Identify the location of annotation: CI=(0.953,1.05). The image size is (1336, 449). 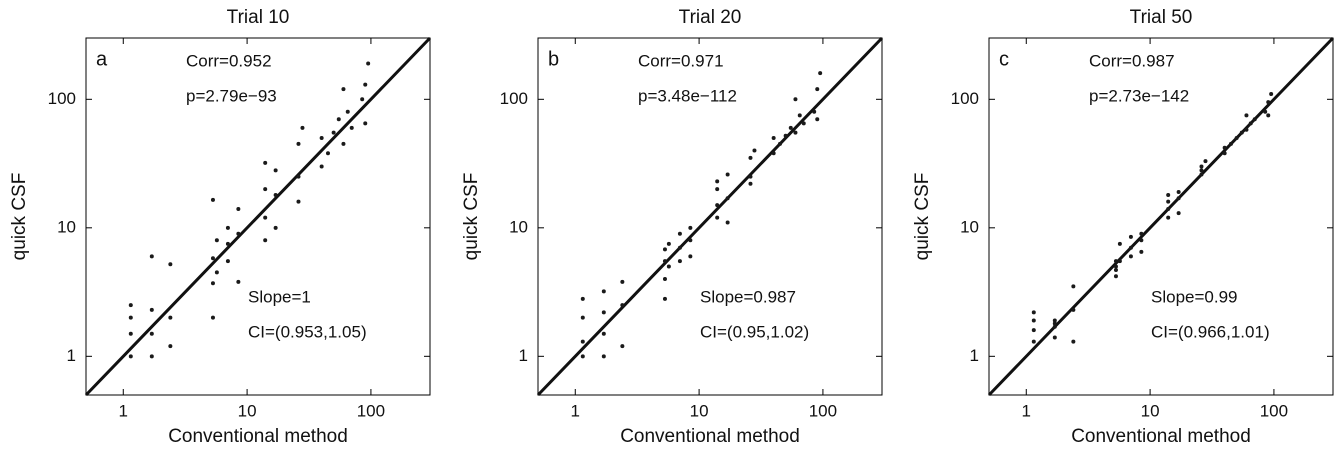
(307, 331).